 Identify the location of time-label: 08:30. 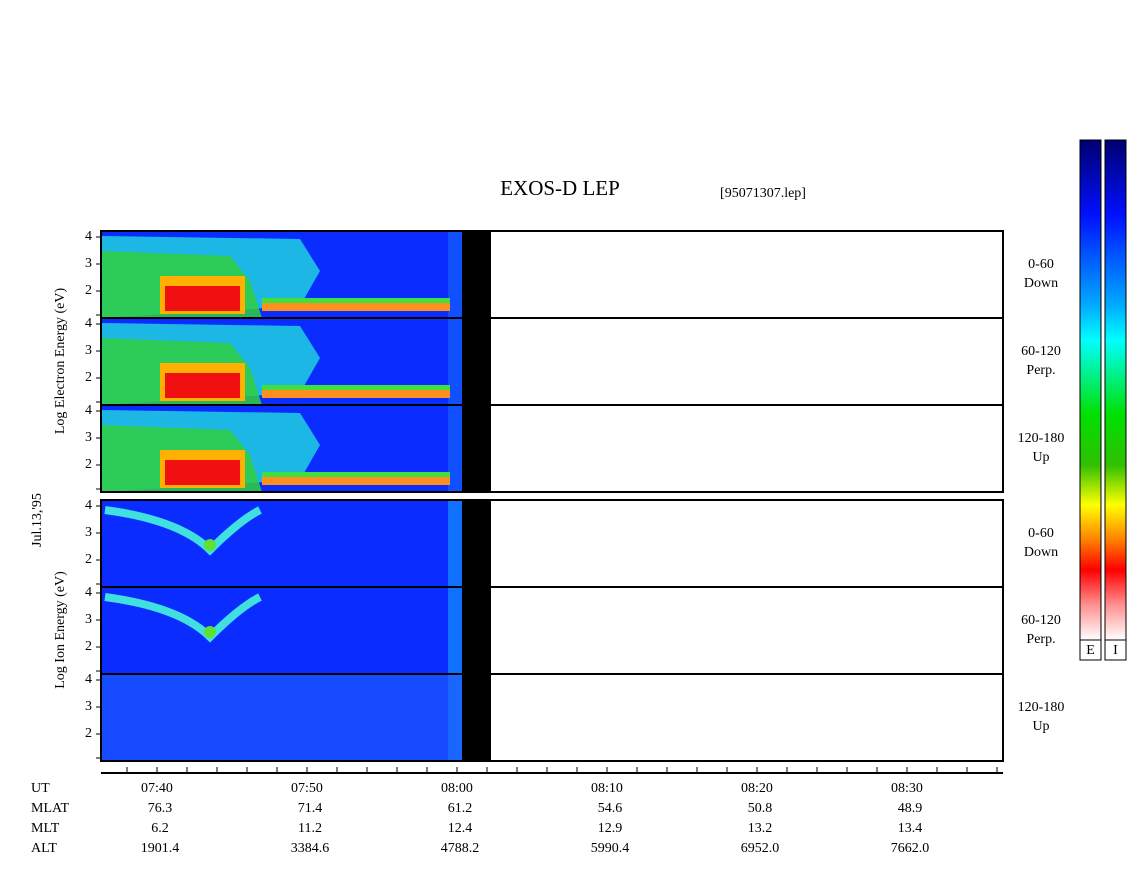
(907, 788).